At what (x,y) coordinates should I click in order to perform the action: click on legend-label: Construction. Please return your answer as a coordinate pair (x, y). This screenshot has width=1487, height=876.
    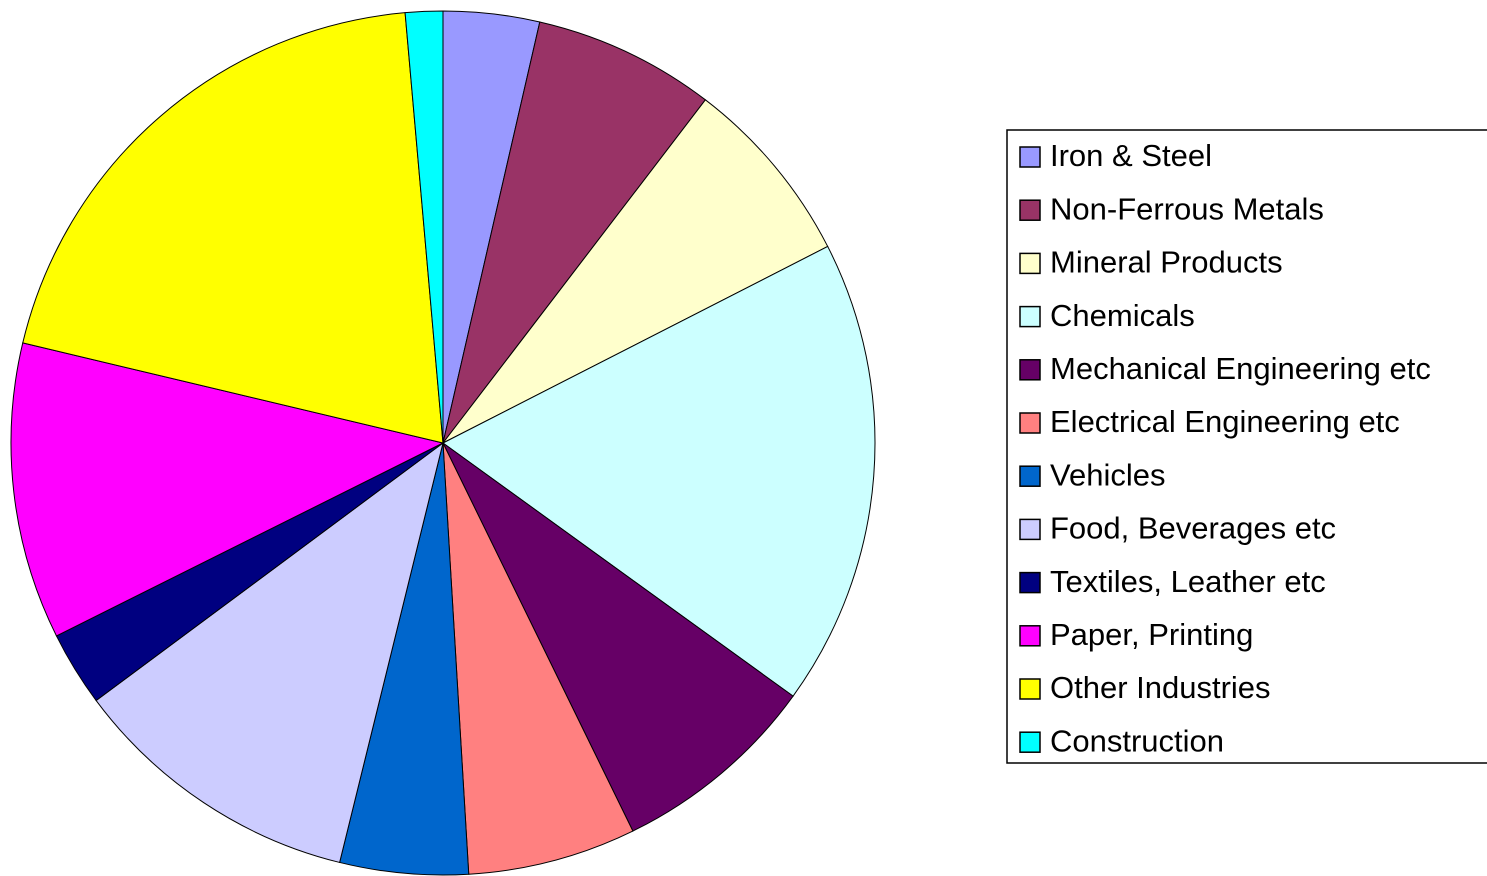
    Looking at the image, I should click on (1137, 740).